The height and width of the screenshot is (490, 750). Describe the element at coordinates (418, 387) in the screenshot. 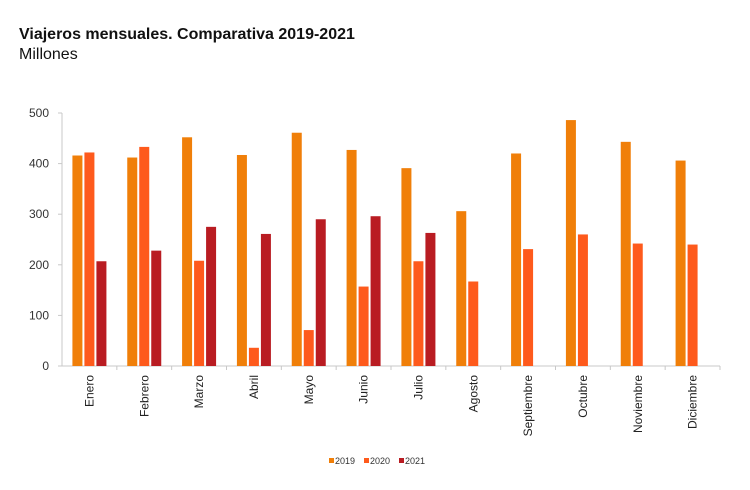

I see `x-tick-label: Julio` at that location.